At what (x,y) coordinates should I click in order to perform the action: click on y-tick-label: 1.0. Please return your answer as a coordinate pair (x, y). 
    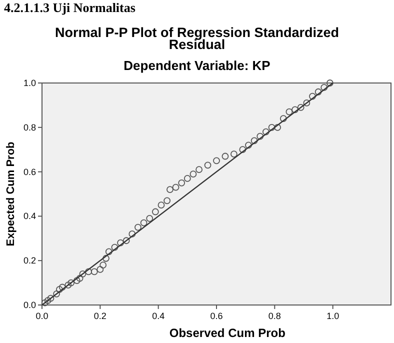
    Looking at the image, I should click on (29, 83).